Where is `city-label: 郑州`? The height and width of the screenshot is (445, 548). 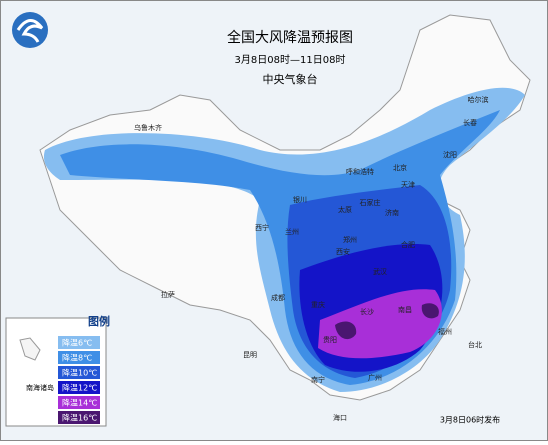 city-label: 郑州 is located at coordinates (350, 240).